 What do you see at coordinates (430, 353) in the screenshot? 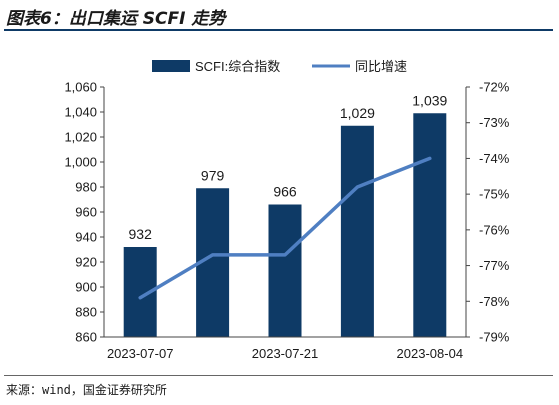
I see `x-axis-tick-label: 2023-08-04` at bounding box center [430, 353].